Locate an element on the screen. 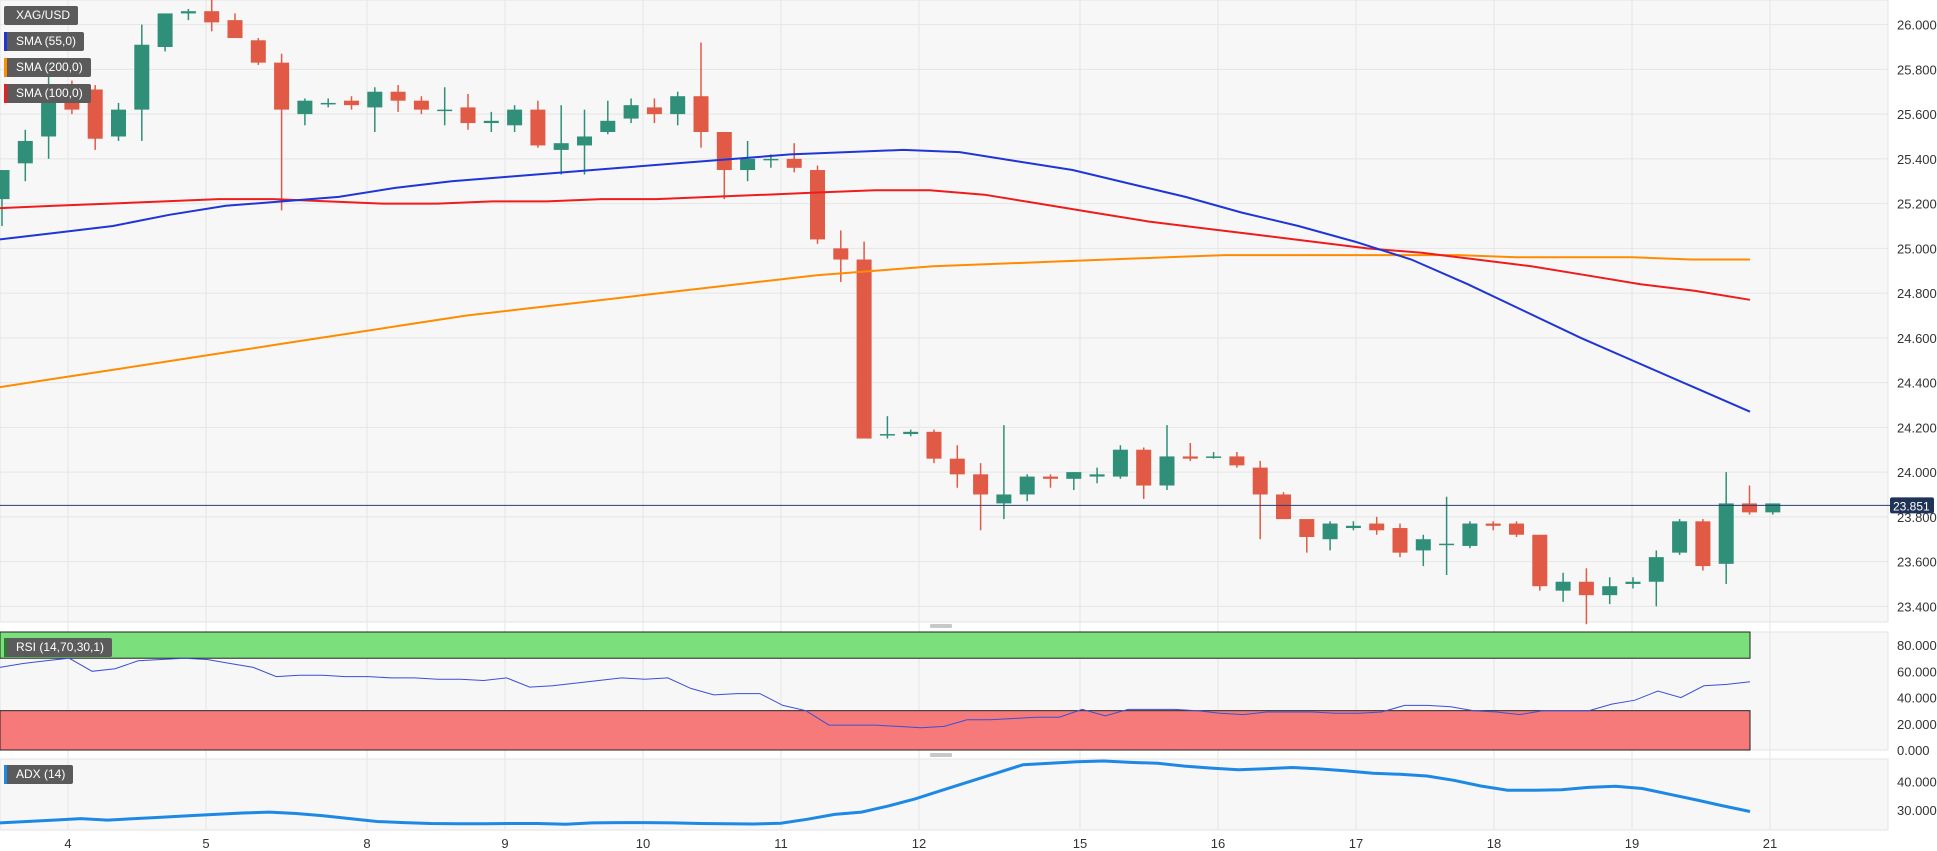 This screenshot has height=851, width=1937. symbol-legend: XAG/USD is located at coordinates (41, 15).